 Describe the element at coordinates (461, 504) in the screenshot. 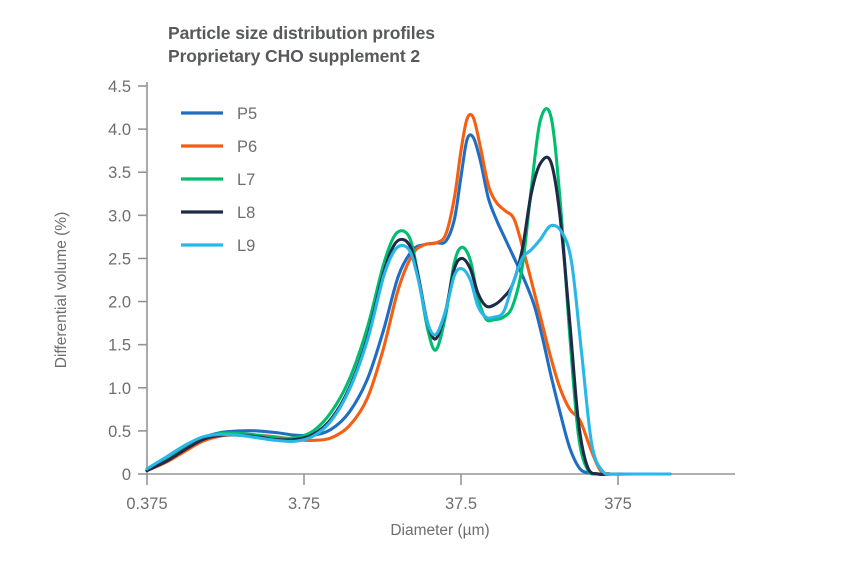

I see `x-tick-label: 37.5` at that location.